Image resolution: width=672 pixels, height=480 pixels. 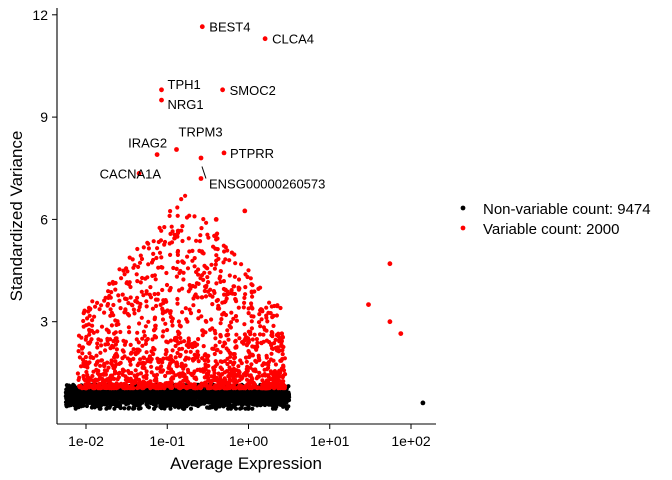 What do you see at coordinates (330, 441) in the screenshot?
I see `x-tick-label: 1e+01` at bounding box center [330, 441].